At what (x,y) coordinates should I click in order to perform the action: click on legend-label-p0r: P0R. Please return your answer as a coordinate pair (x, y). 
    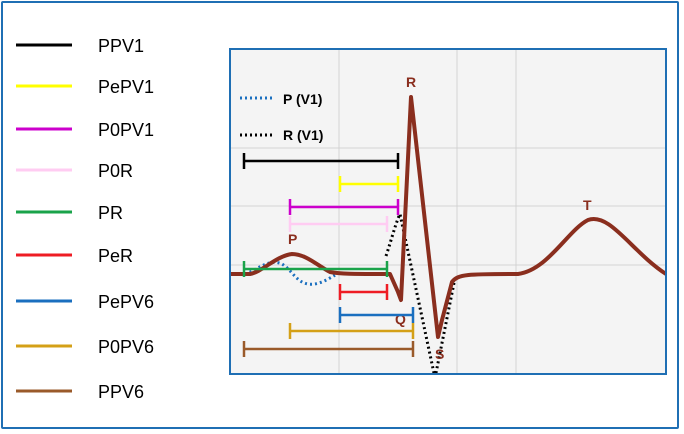
    Looking at the image, I should click on (115, 171).